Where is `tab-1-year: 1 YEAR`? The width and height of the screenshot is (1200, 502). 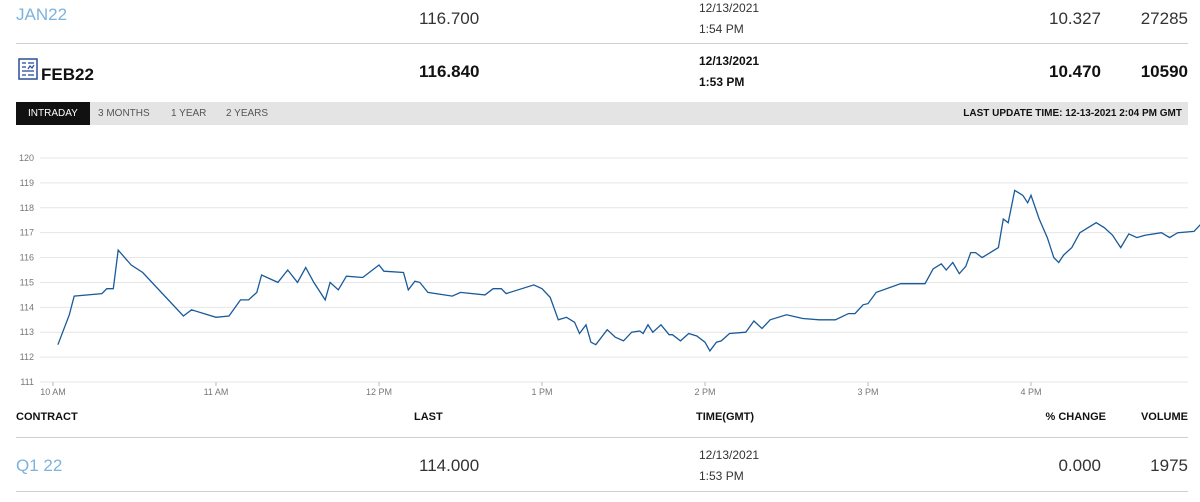 tab-1-year: 1 YEAR is located at coordinates (189, 113).